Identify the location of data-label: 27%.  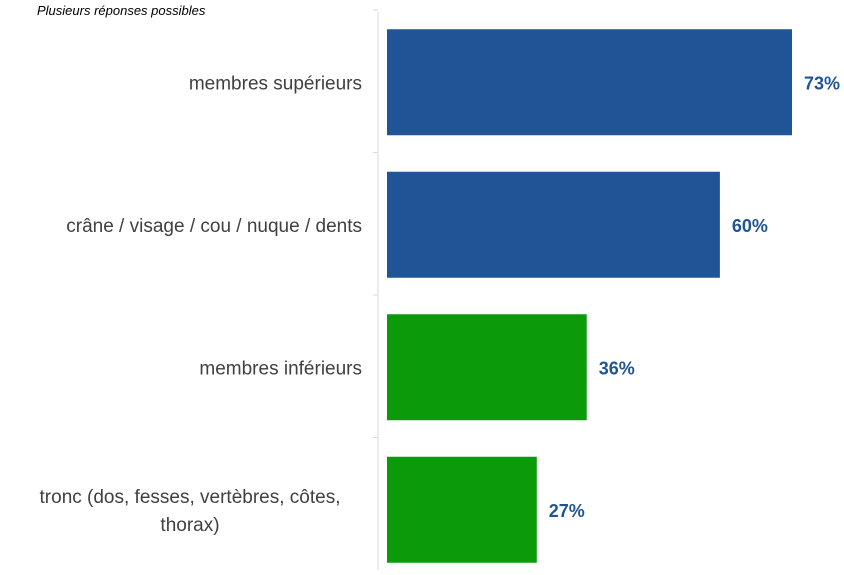
(567, 511).